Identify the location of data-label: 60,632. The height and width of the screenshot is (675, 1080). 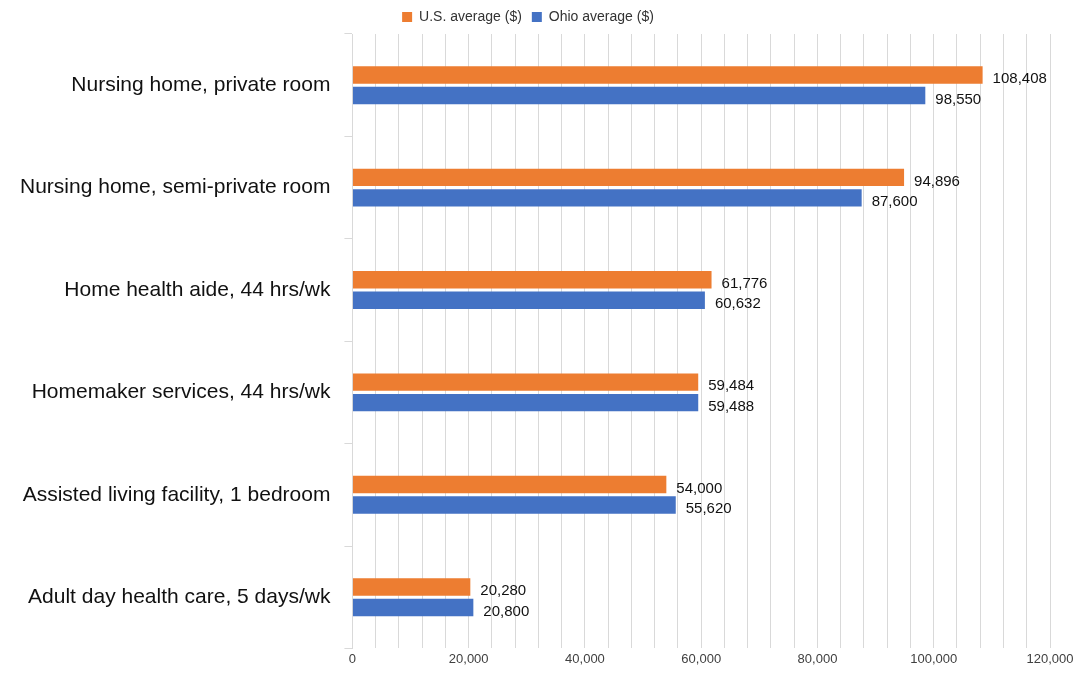
(737, 303).